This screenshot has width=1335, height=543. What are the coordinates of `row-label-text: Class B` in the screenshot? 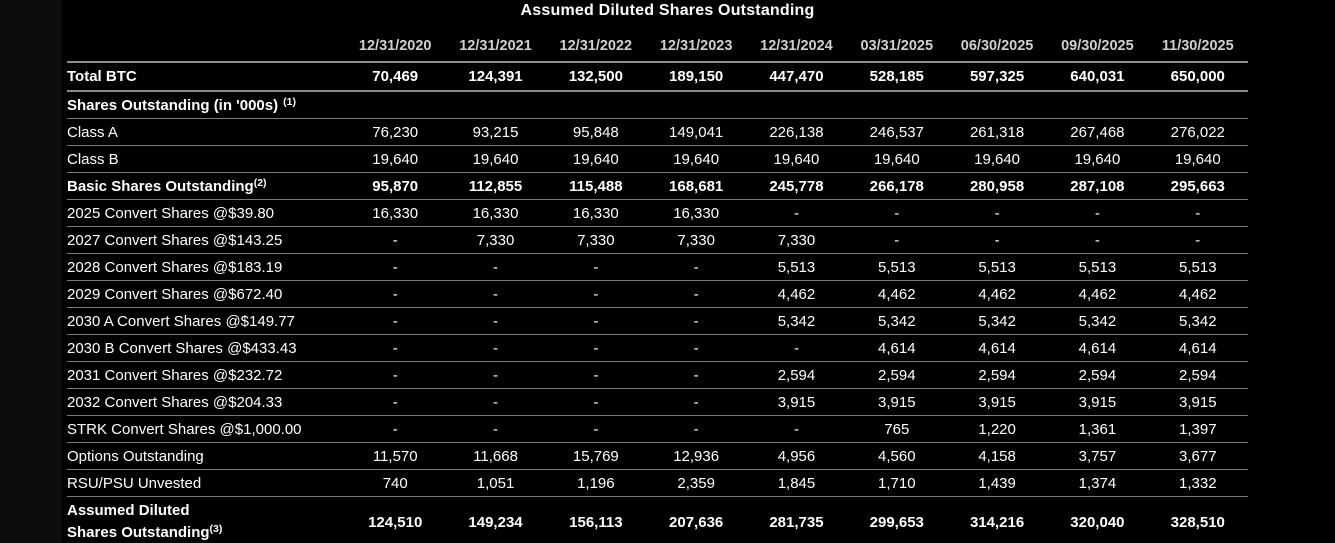 It's located at (93, 159).